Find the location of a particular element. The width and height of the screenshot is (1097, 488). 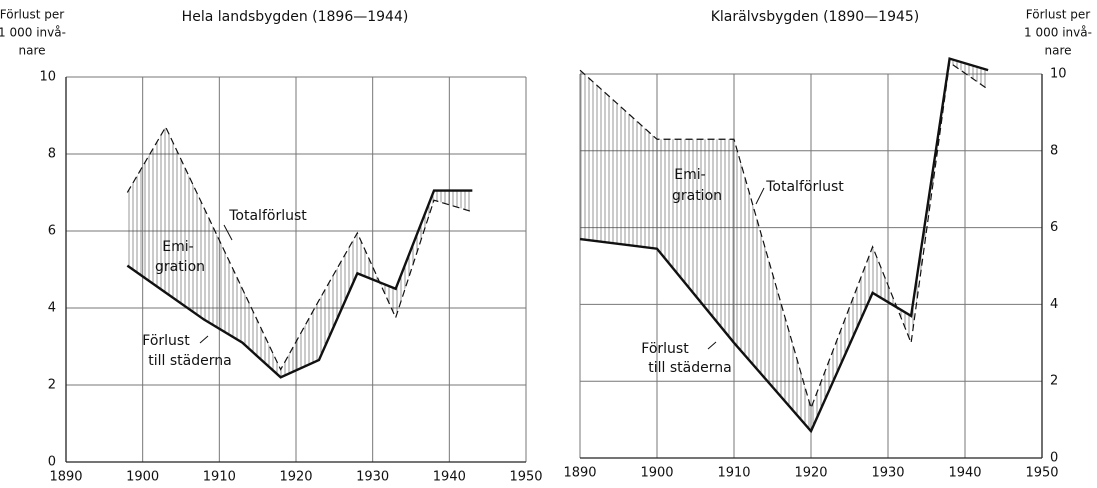

chart-title: Klarälvsbygden (1890—1945) is located at coordinates (815, 17).